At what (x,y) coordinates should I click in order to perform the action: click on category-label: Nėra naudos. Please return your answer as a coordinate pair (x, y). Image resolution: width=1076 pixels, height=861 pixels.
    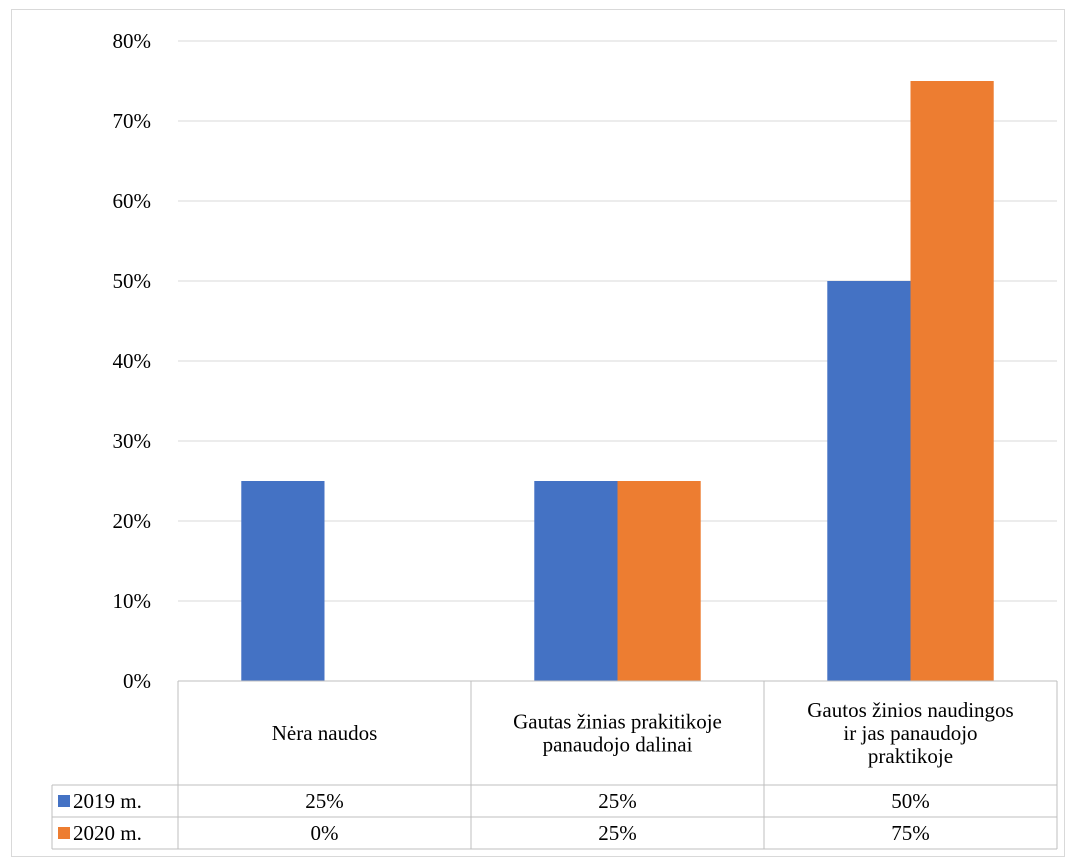
    Looking at the image, I should click on (325, 733).